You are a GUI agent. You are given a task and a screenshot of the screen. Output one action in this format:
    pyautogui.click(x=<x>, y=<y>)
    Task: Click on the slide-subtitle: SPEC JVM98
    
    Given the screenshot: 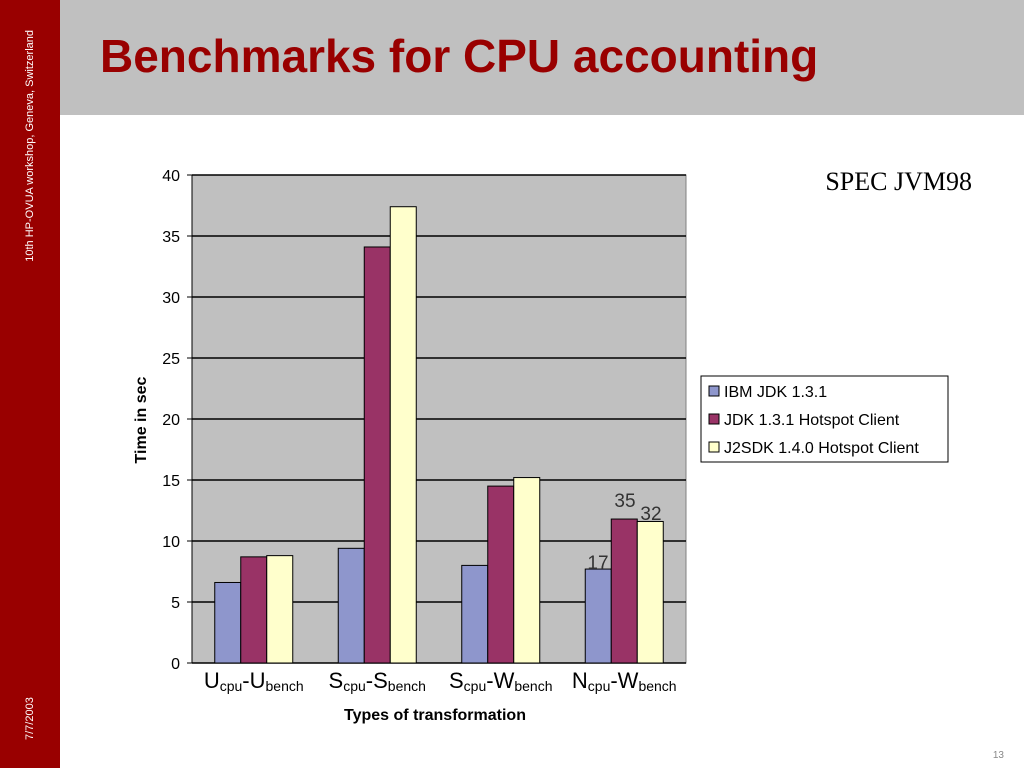 What is the action you would take?
    pyautogui.click(x=898, y=181)
    